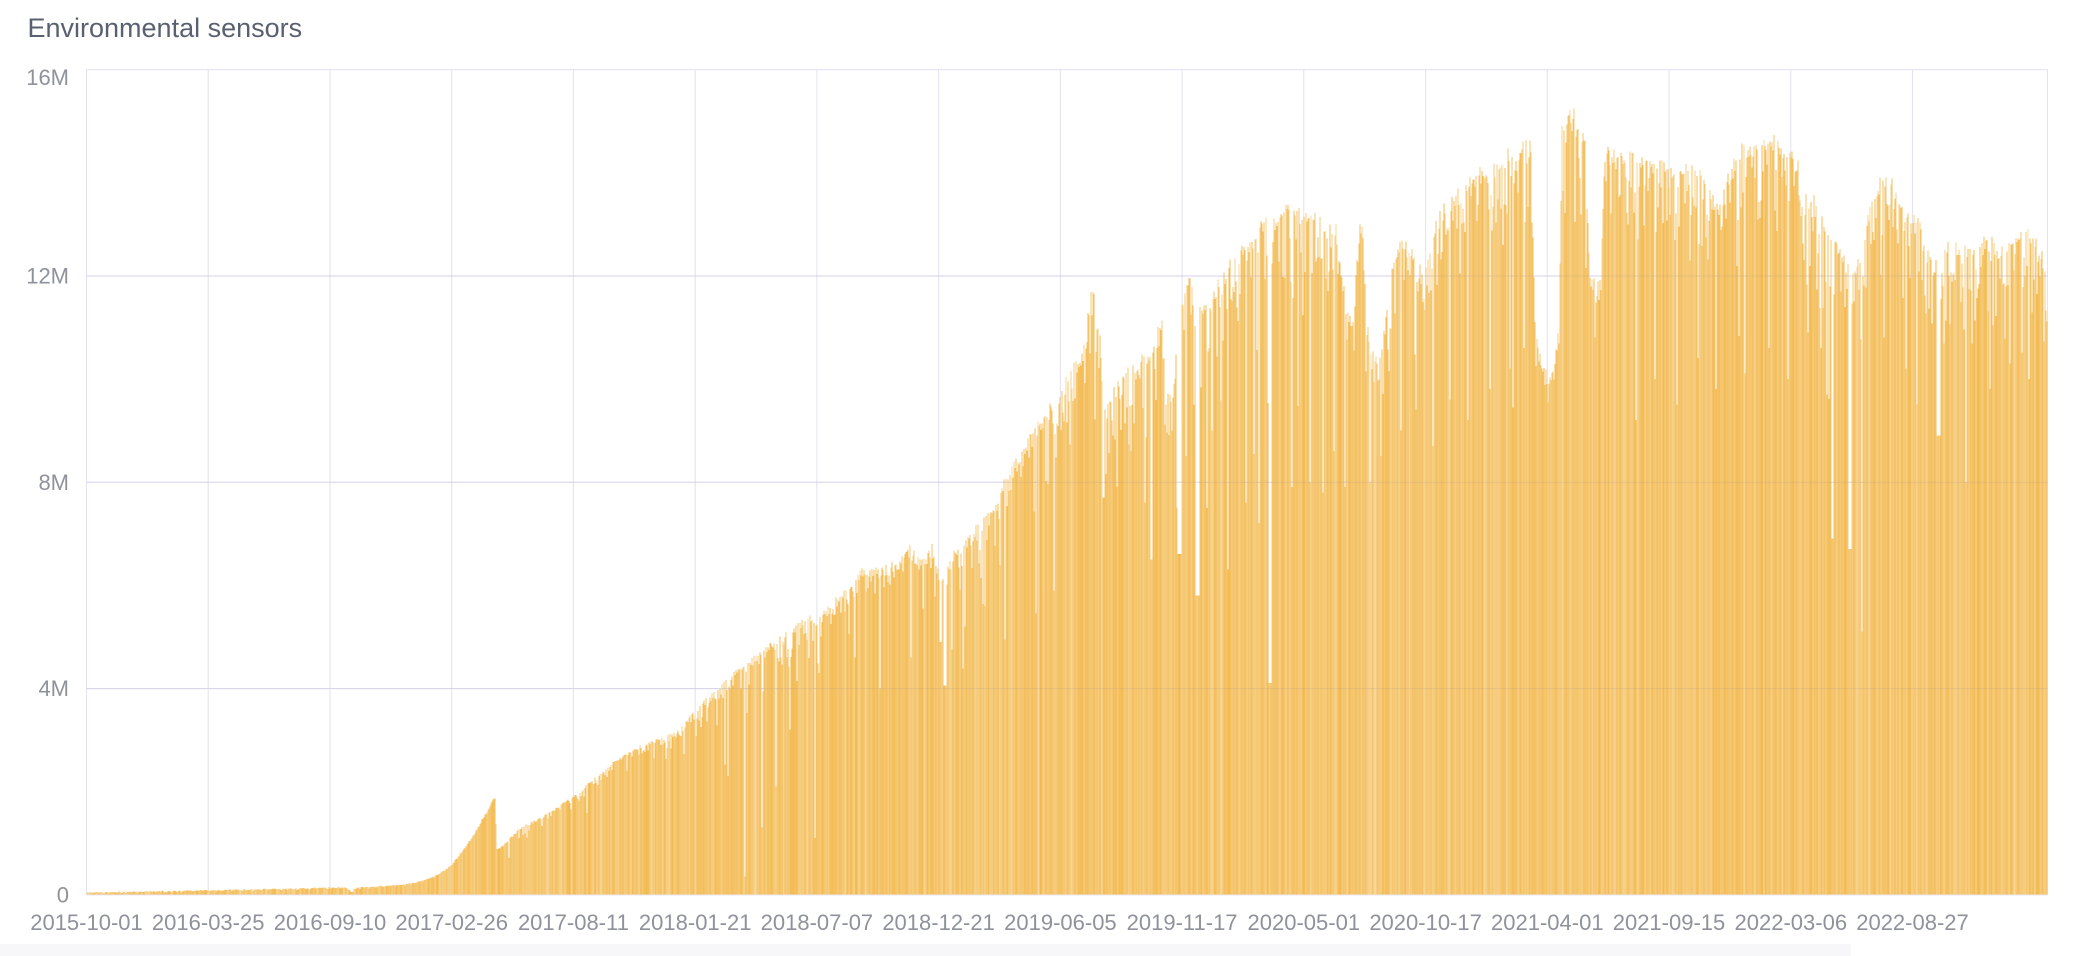 The height and width of the screenshot is (956, 2076). What do you see at coordinates (451, 922) in the screenshot?
I see `svg-text: 2017-02-26` at bounding box center [451, 922].